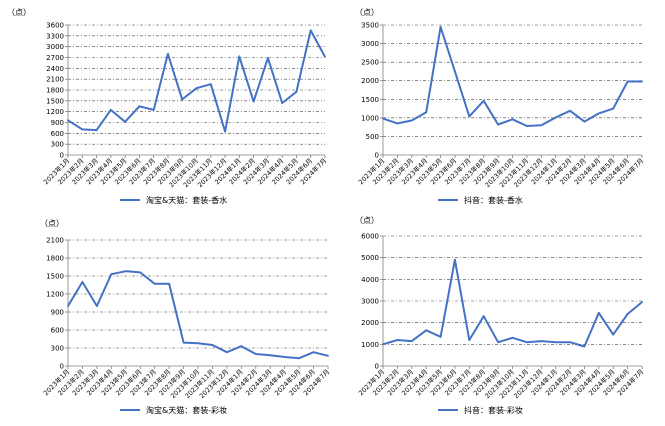 This screenshot has height=426, width=665. I want to click on y-tick-label: 2700, so click(55, 58).